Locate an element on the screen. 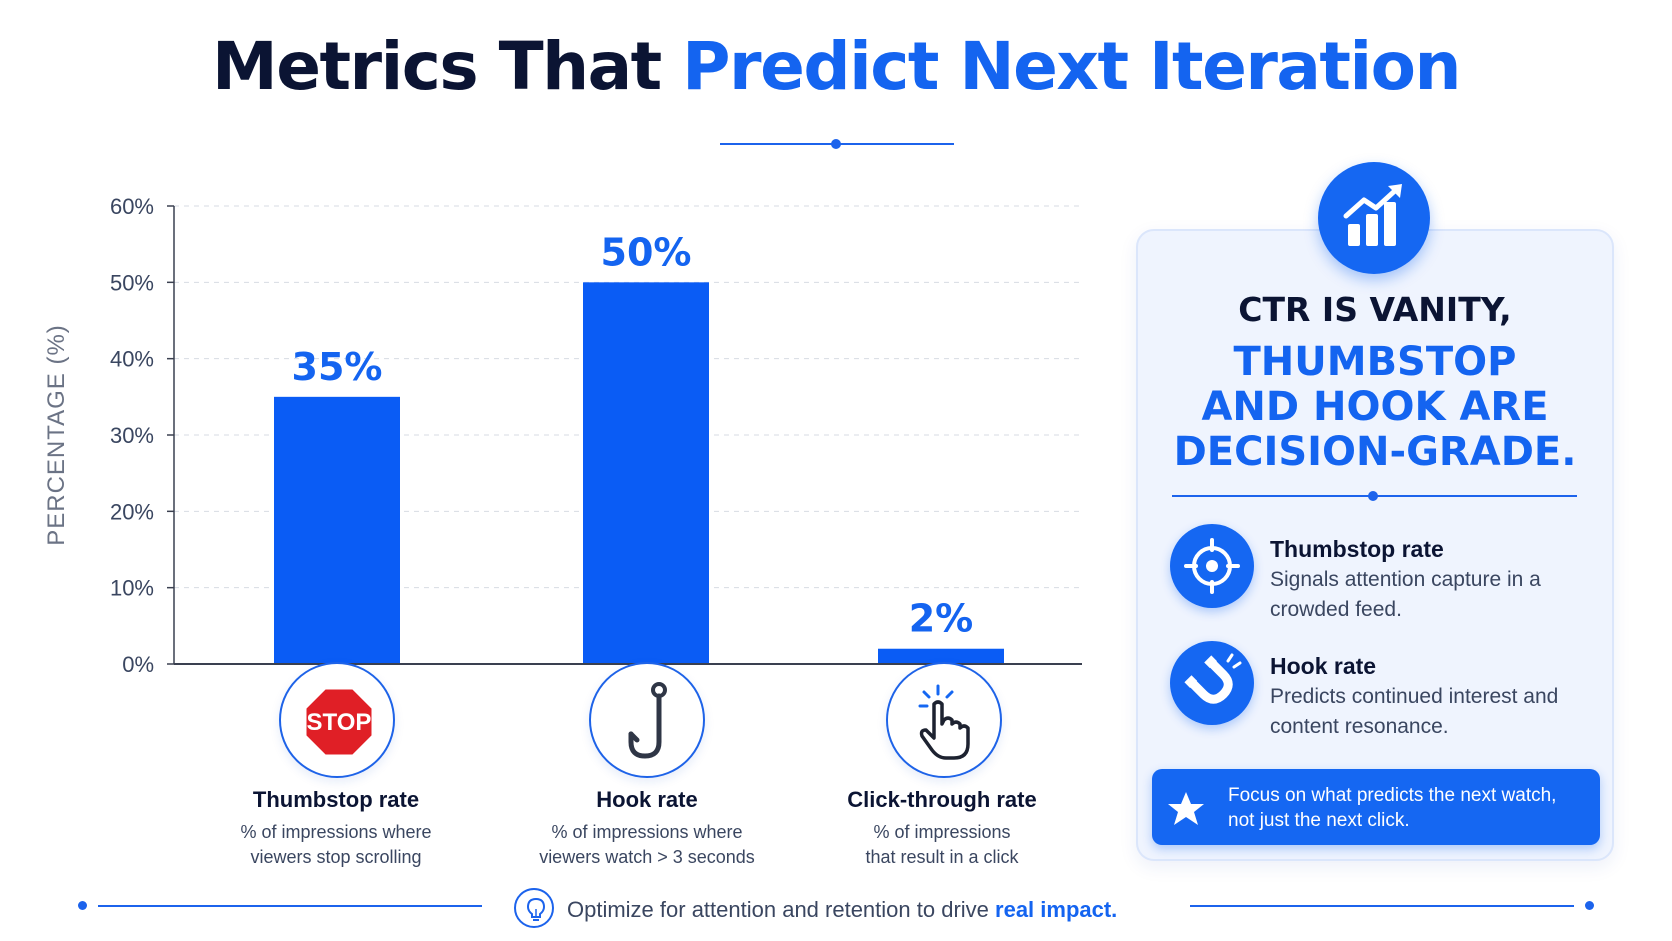 The height and width of the screenshot is (941, 1672). y-axis-label: PERCENTAGE (%) is located at coordinates (56, 435).